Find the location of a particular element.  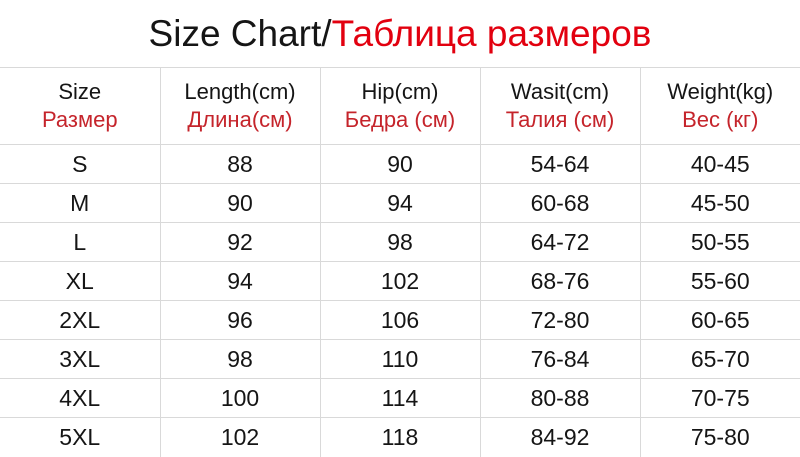

table-row-m: M 90 94 60-68 45-50 is located at coordinates (400, 203).